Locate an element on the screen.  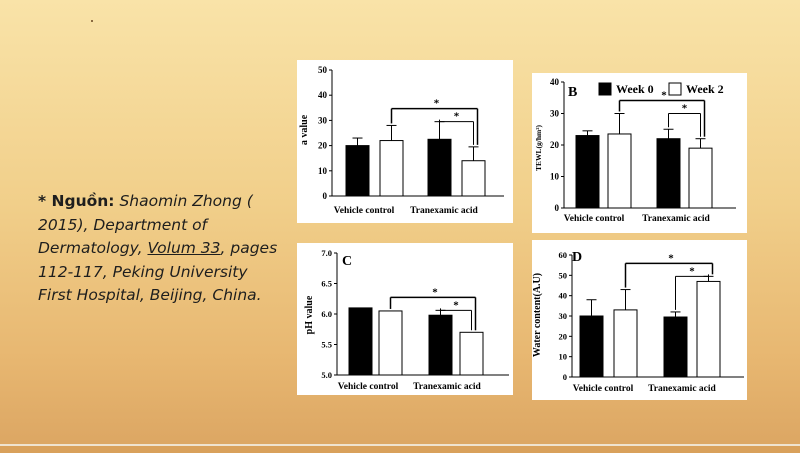
chart-b-x-tick-label: Vehicle control is located at coordinates (594, 219).